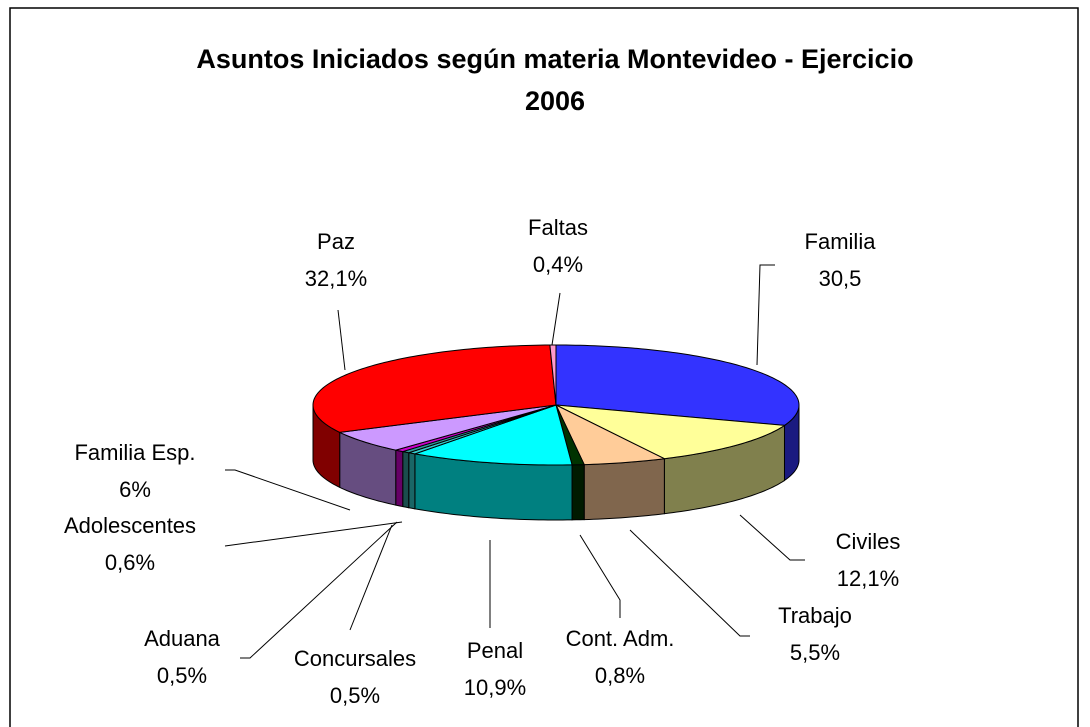 This screenshot has height=727, width=1090. Describe the element at coordinates (495, 650) in the screenshot. I see `data-label-name: Penal` at that location.